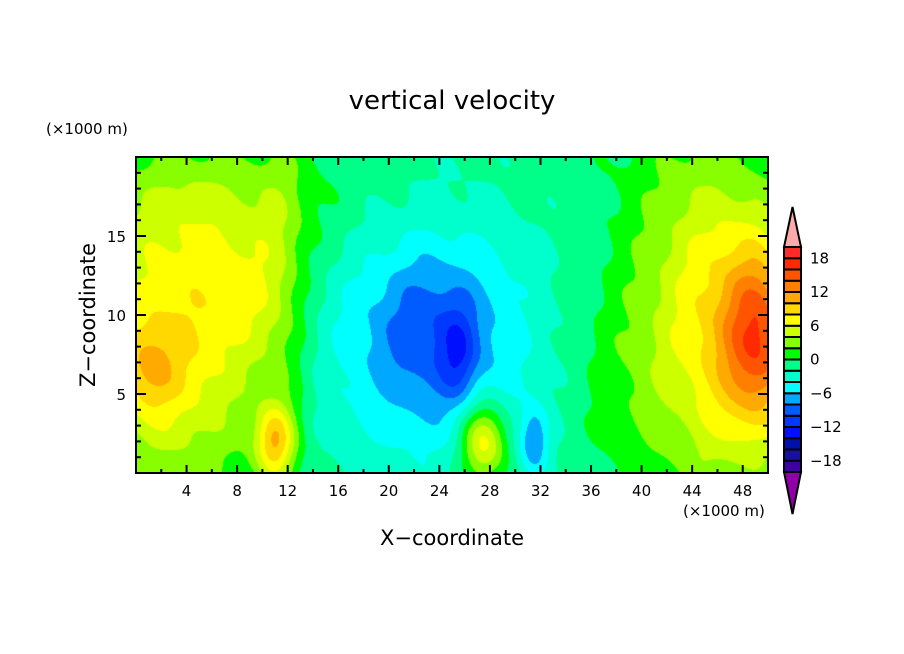 This screenshot has height=654, width=904. Describe the element at coordinates (87, 129) in the screenshot. I see `y-axis-unit: (×1000 m)` at that location.